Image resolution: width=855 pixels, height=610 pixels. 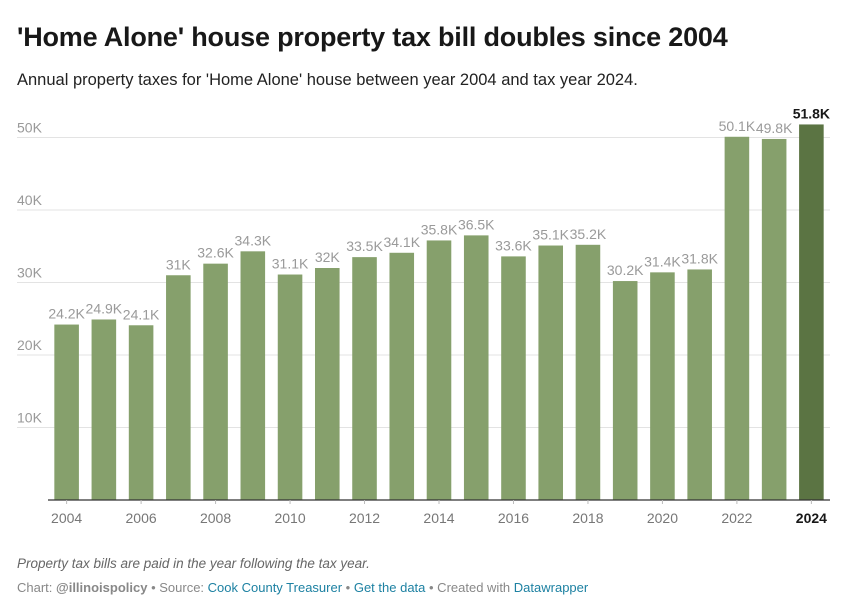 I want to click on footer-sep: •, so click(x=348, y=587).